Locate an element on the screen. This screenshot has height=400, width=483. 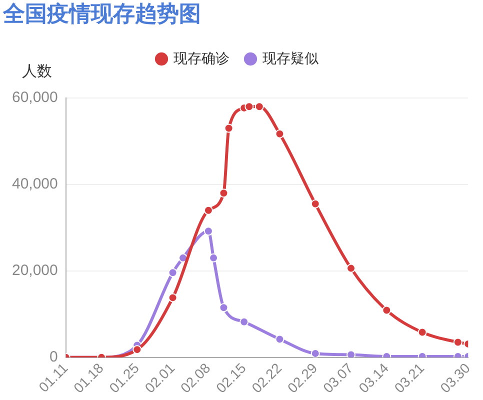
legend-label: 现存确诊 is located at coordinates (202, 58).